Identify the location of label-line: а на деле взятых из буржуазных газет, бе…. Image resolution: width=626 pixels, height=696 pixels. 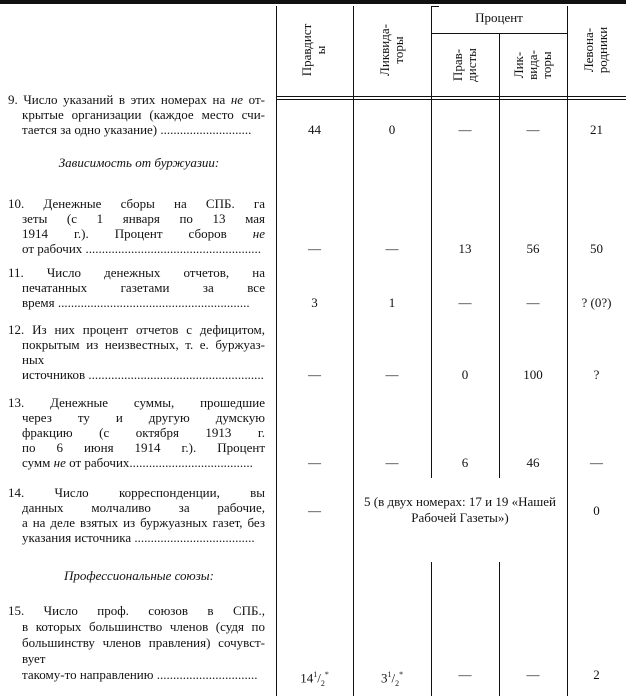
(136, 522).